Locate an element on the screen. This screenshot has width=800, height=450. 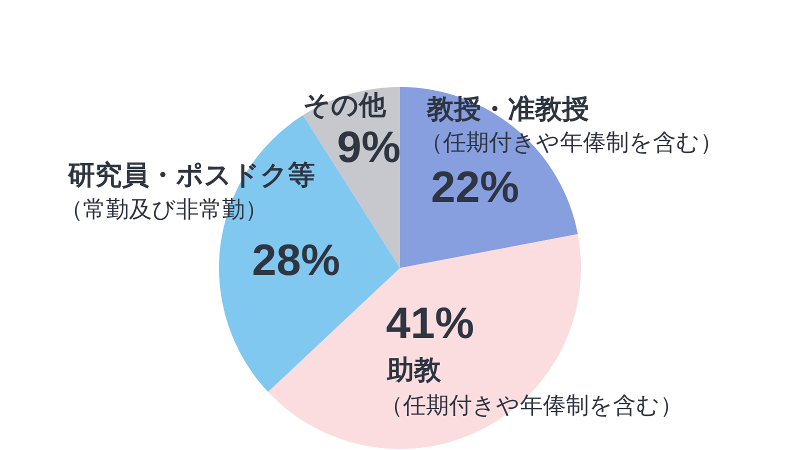
slice-label: 教授・准教授（任期付きや年俸制を含む） is located at coordinates (571, 125).